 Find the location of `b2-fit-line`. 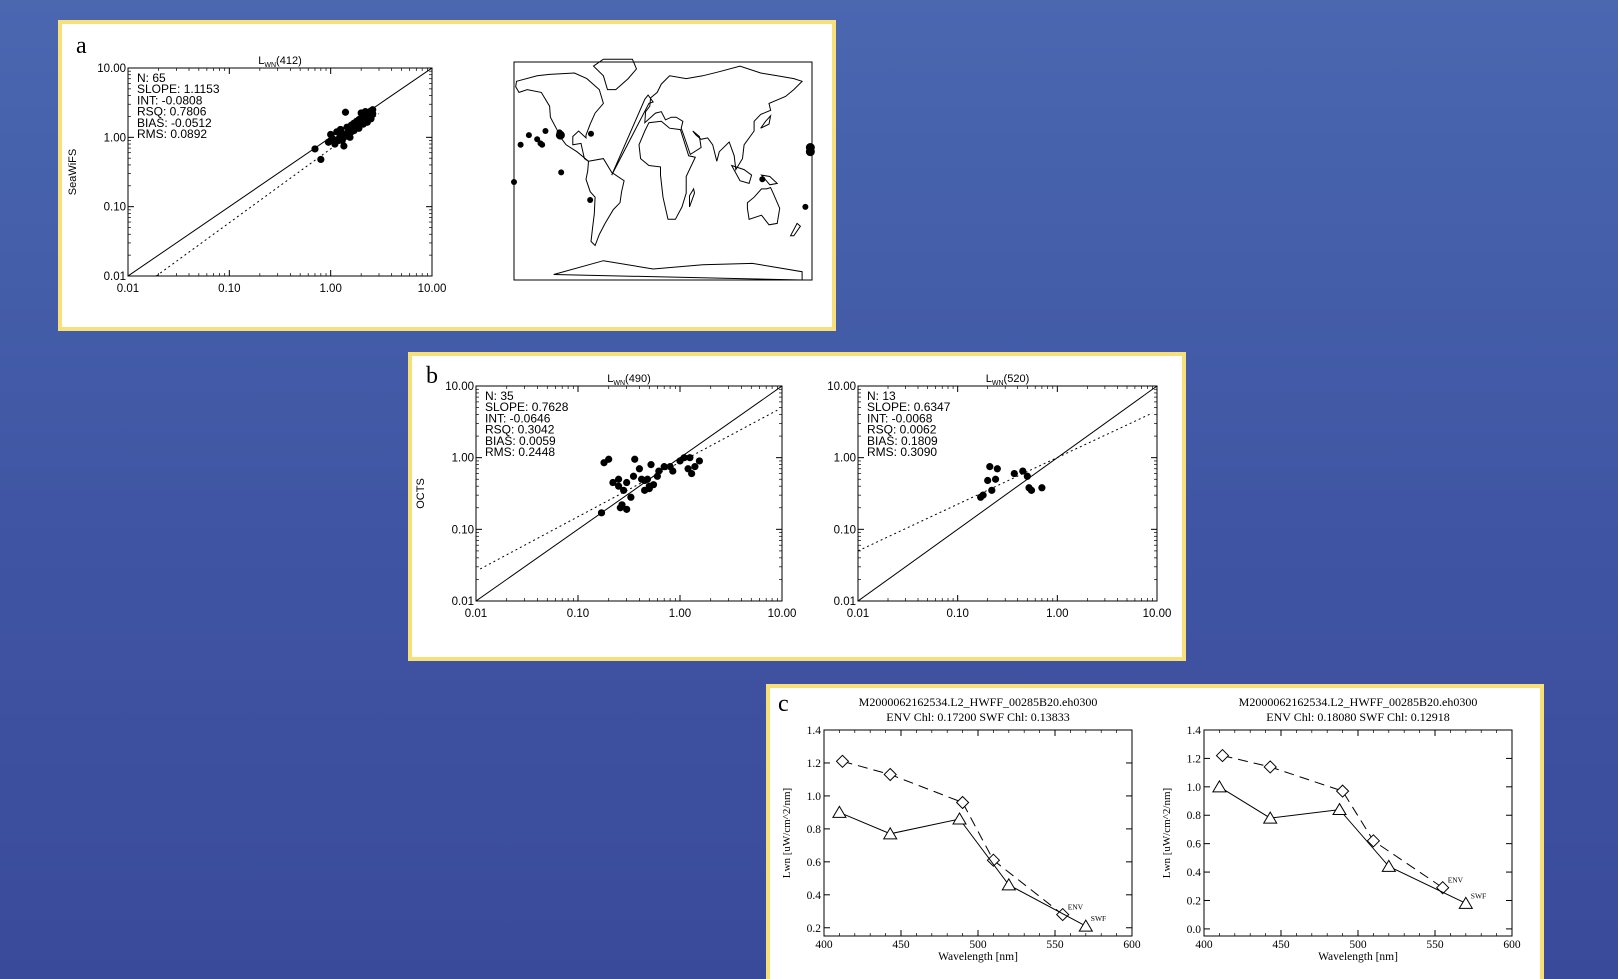

b2-fit-line is located at coordinates (1005, 482).